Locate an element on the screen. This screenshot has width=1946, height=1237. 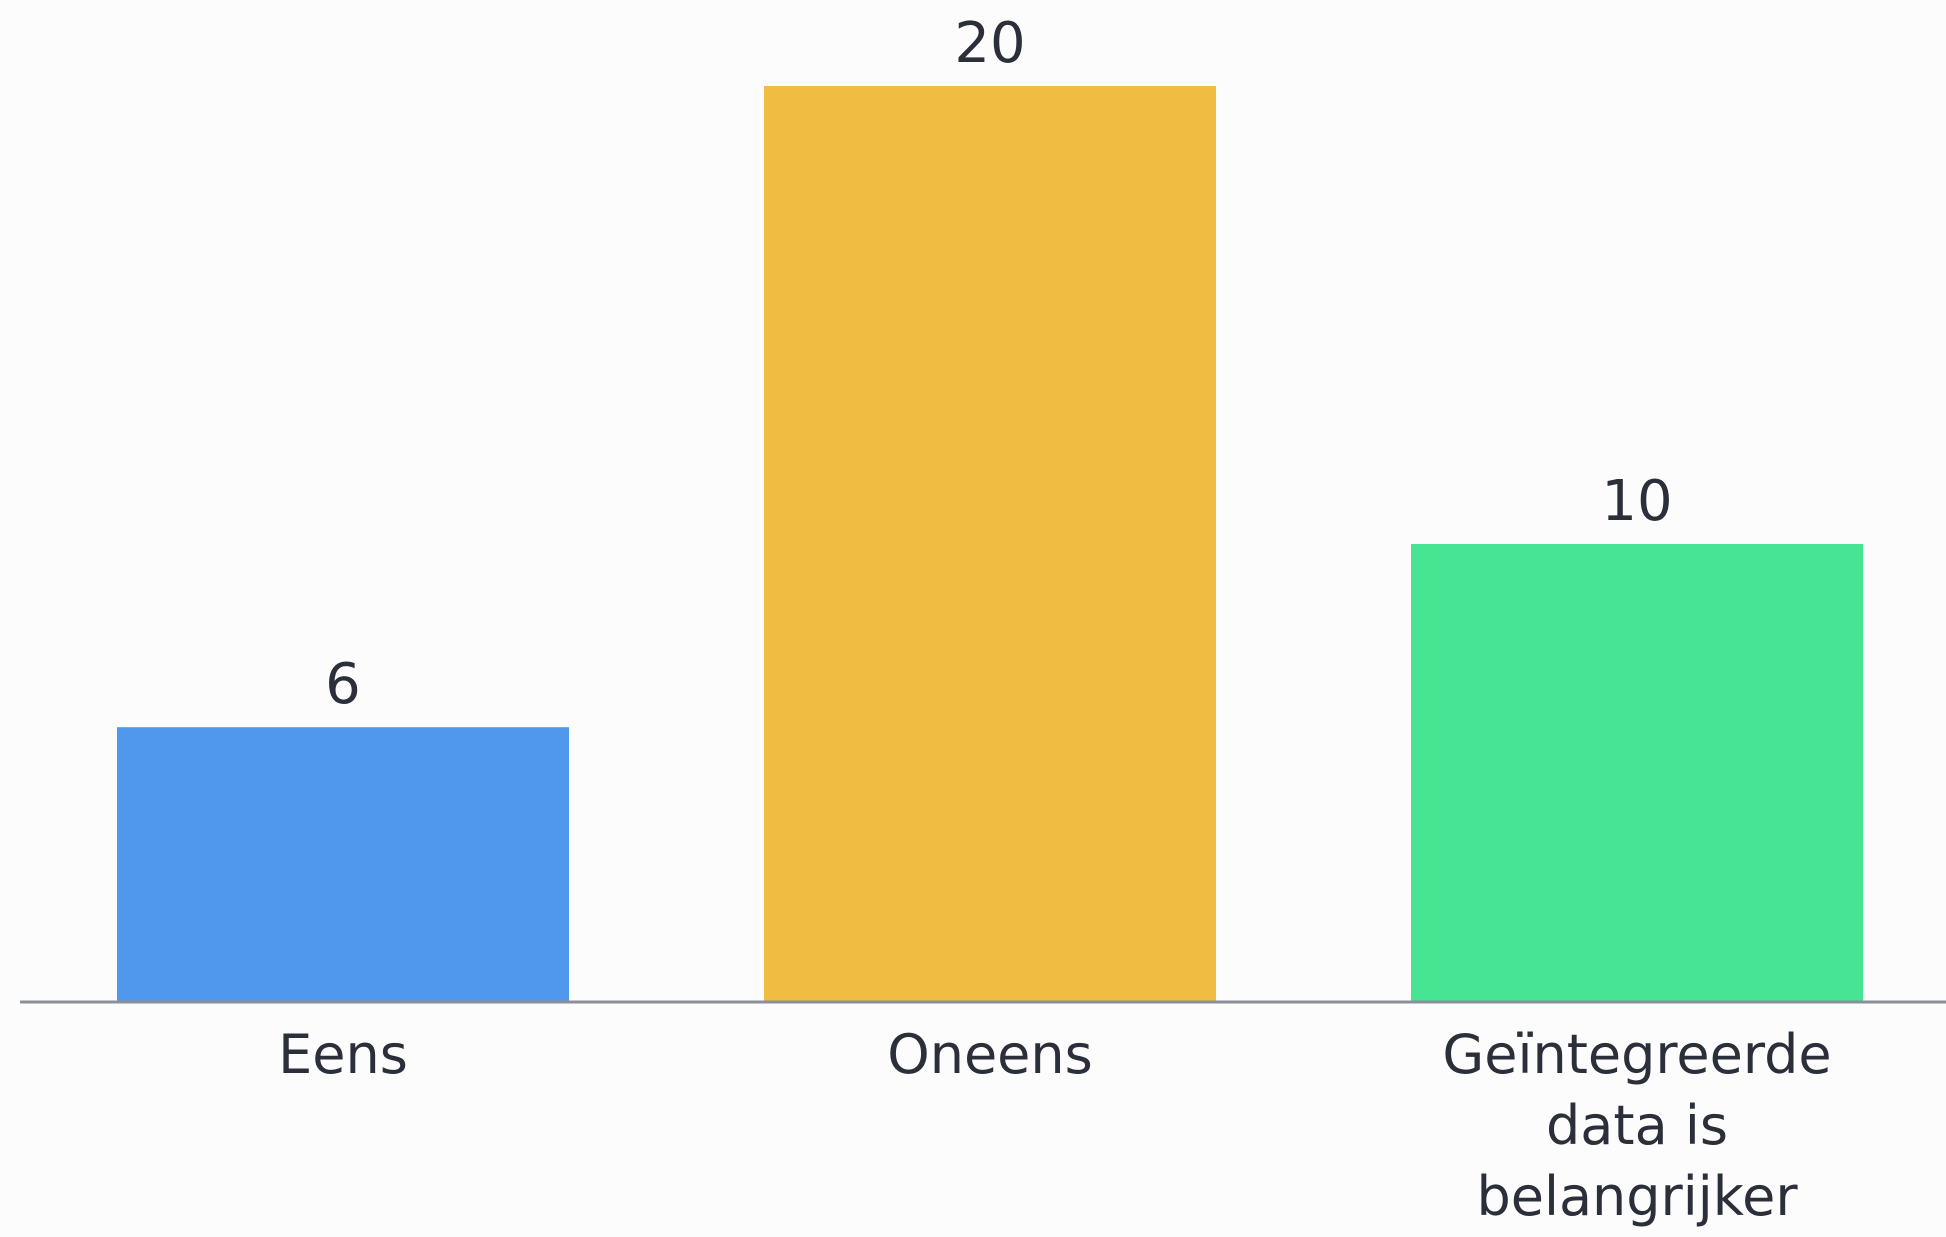
category-label-2: Geïntegreerde data is belangrijker is located at coordinates (1636, 1125).